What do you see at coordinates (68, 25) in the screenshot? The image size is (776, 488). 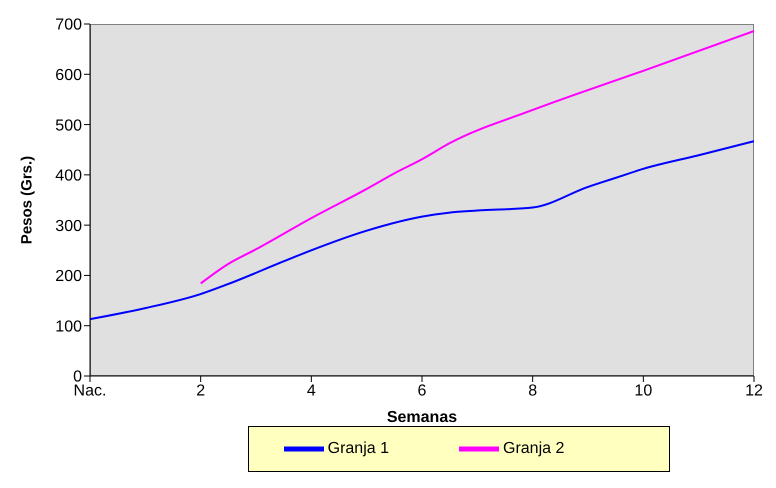 I see `y-tick-label: 700` at bounding box center [68, 25].